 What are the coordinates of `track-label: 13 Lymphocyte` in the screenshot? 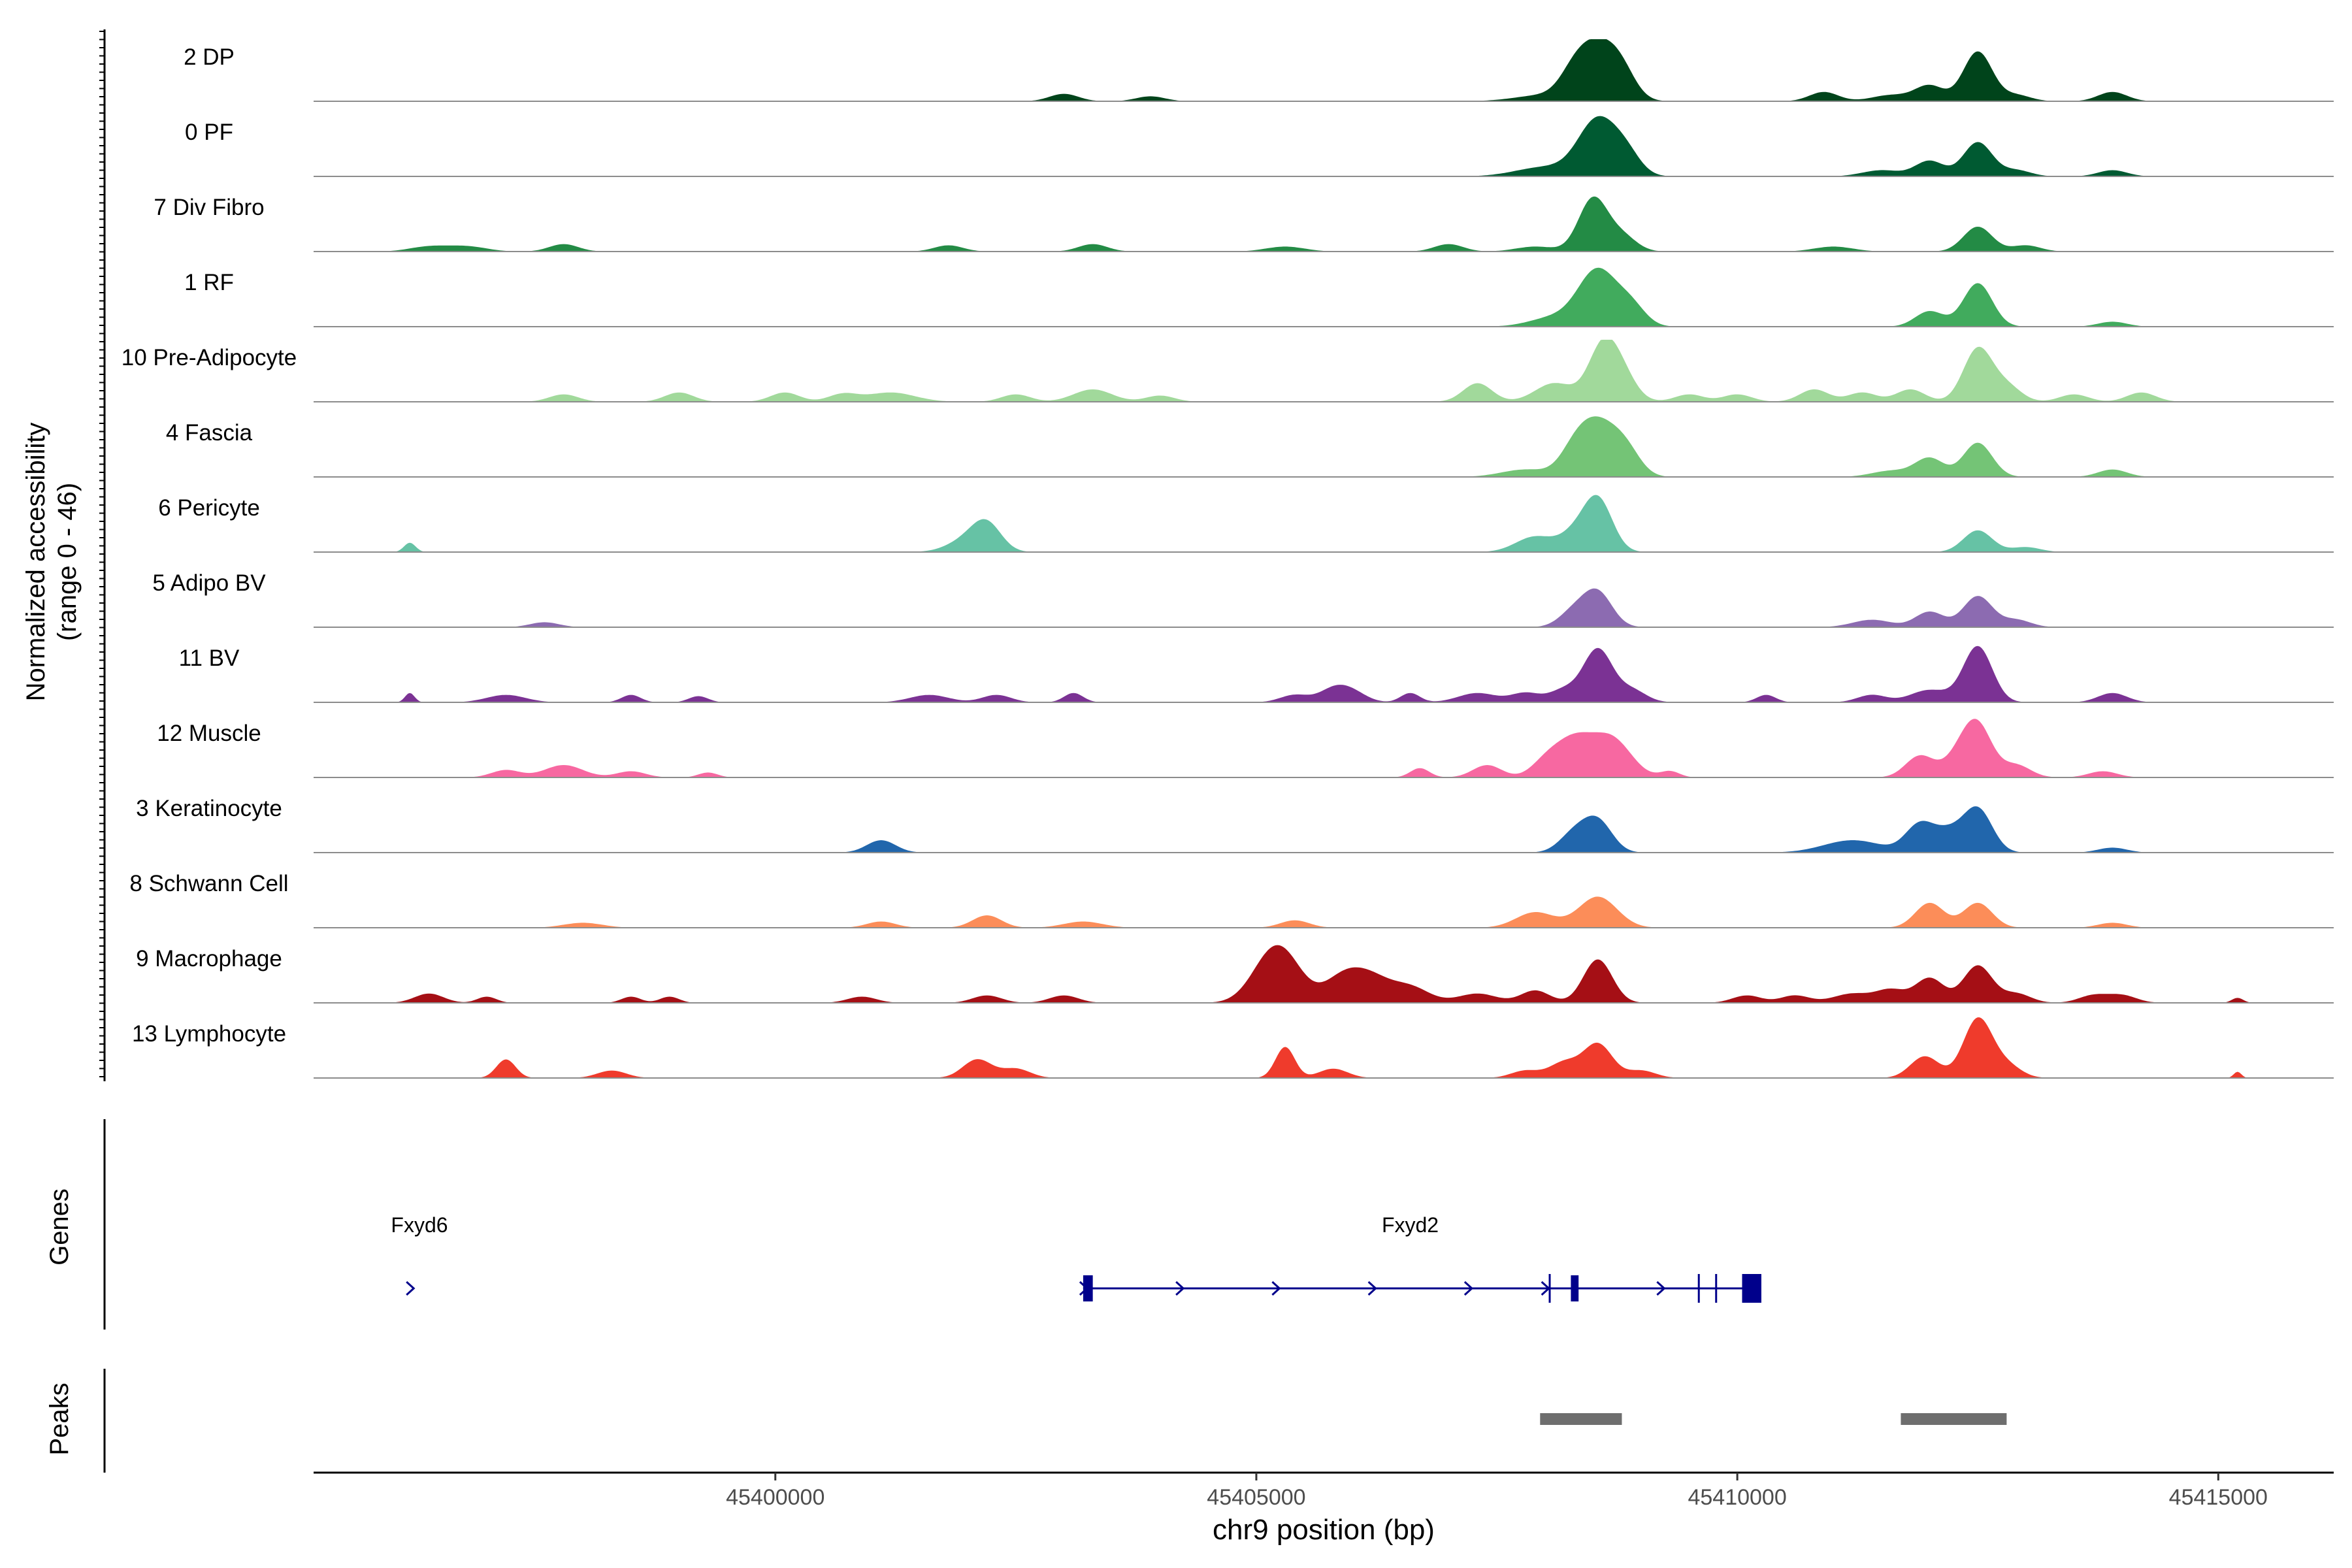 It's located at (209, 1034).